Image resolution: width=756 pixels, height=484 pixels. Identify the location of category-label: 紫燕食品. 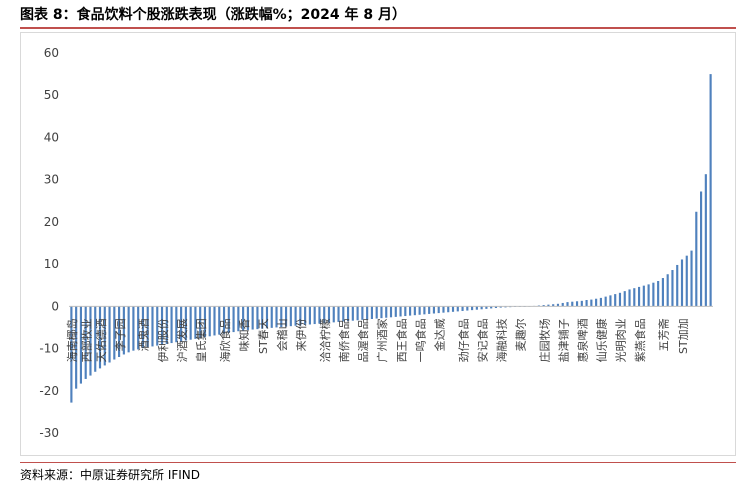
(640, 340).